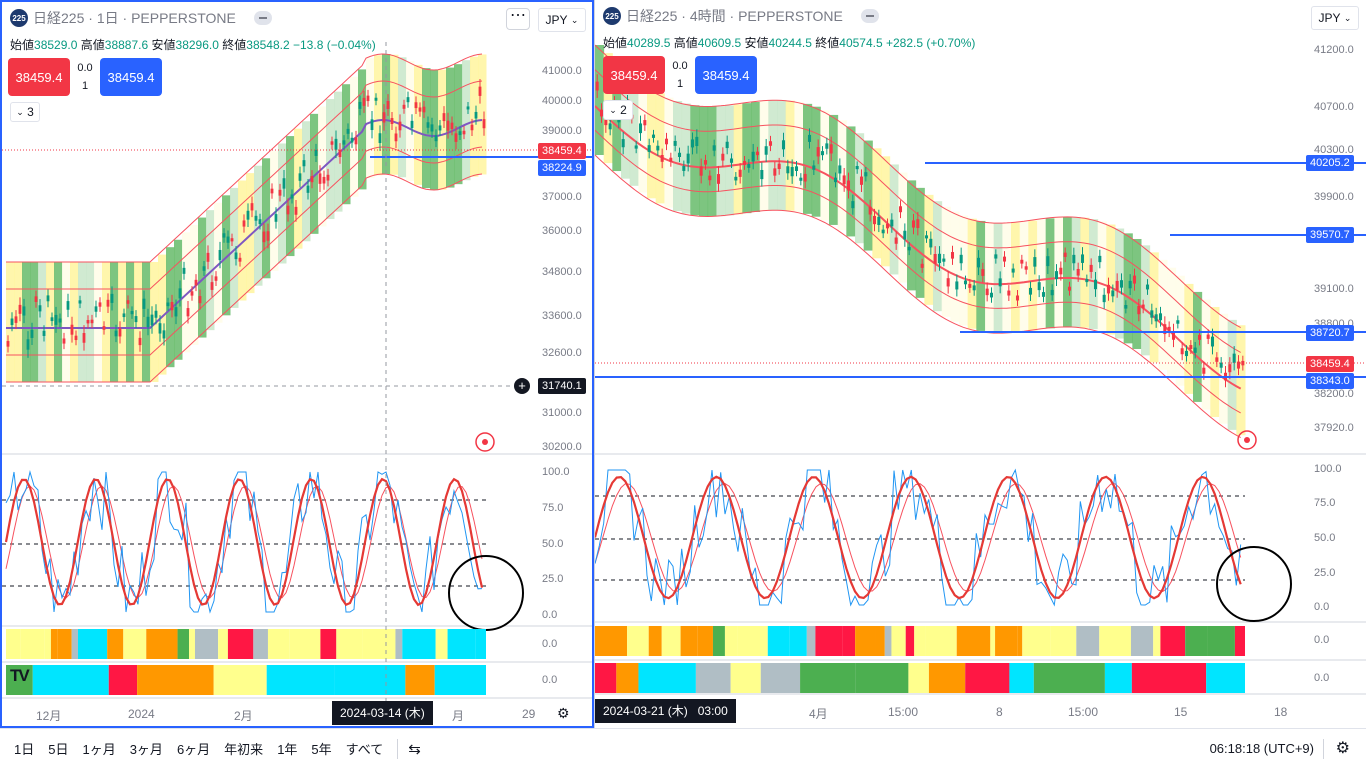 This screenshot has width=1366, height=768. I want to click on goto-date-icon: ⇆, so click(414, 749).